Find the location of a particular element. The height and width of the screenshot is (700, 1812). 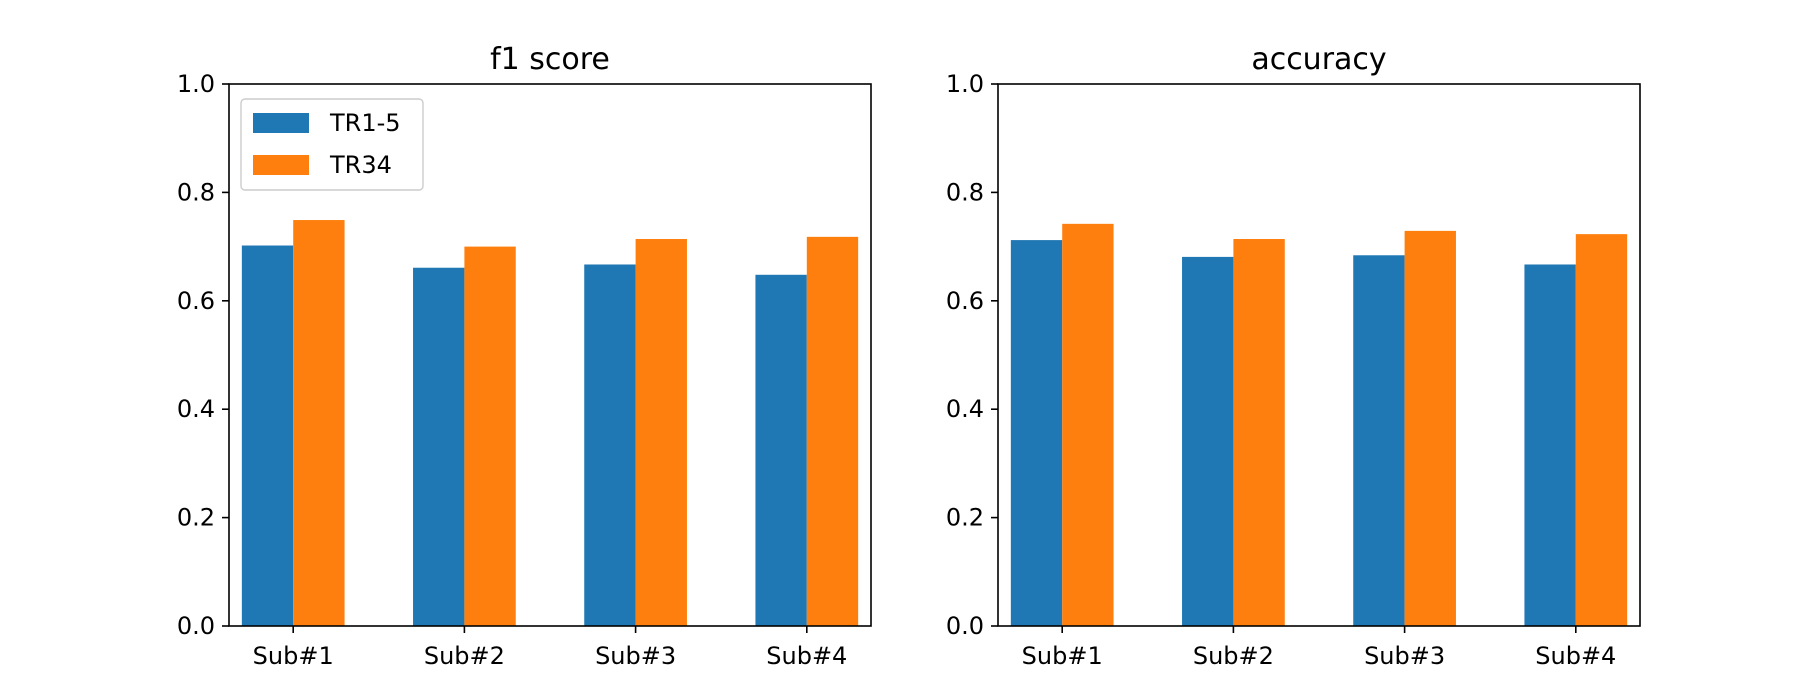

chart-title: f1 score is located at coordinates (550, 59).